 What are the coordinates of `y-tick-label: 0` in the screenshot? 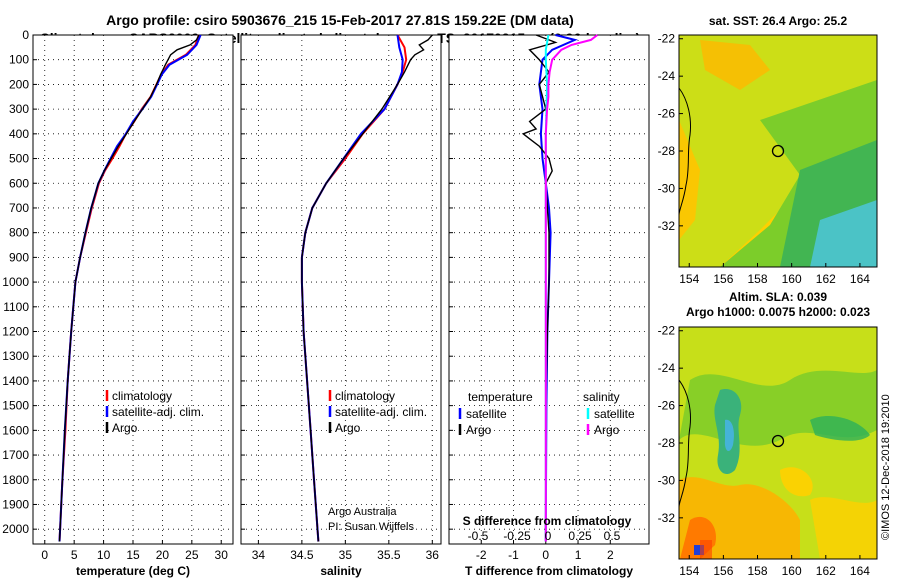 It's located at (25, 35).